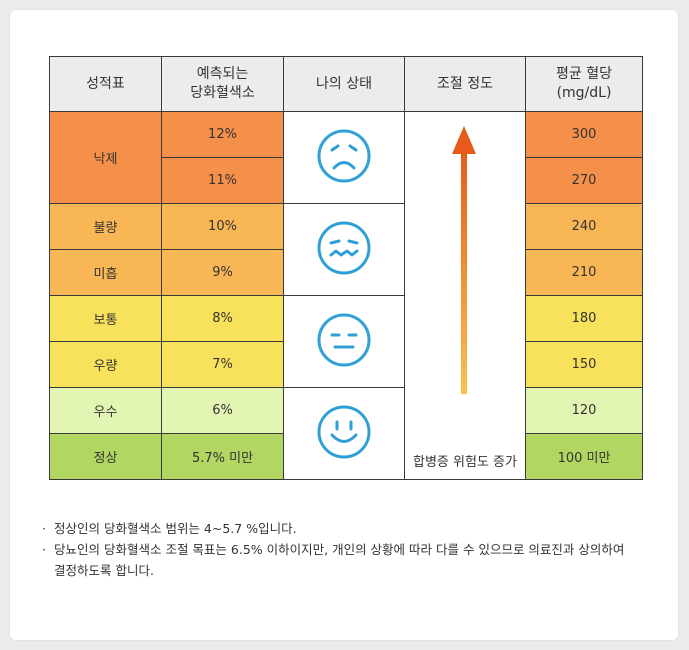 This screenshot has height=650, width=689. What do you see at coordinates (222, 272) in the screenshot?
I see `hba1c-cell: 9%` at bounding box center [222, 272].